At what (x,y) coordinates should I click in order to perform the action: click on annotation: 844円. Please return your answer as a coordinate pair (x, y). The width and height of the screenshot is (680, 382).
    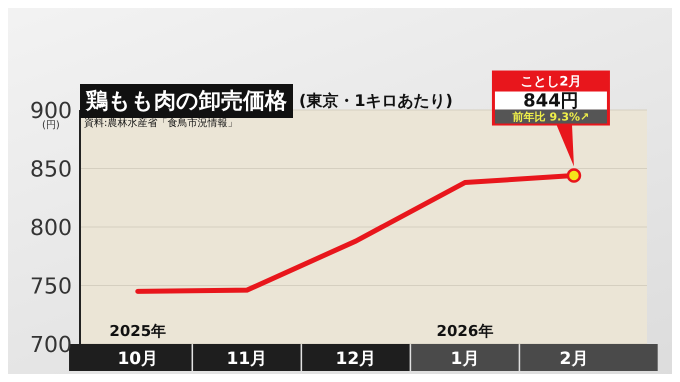
    Looking at the image, I should click on (551, 101).